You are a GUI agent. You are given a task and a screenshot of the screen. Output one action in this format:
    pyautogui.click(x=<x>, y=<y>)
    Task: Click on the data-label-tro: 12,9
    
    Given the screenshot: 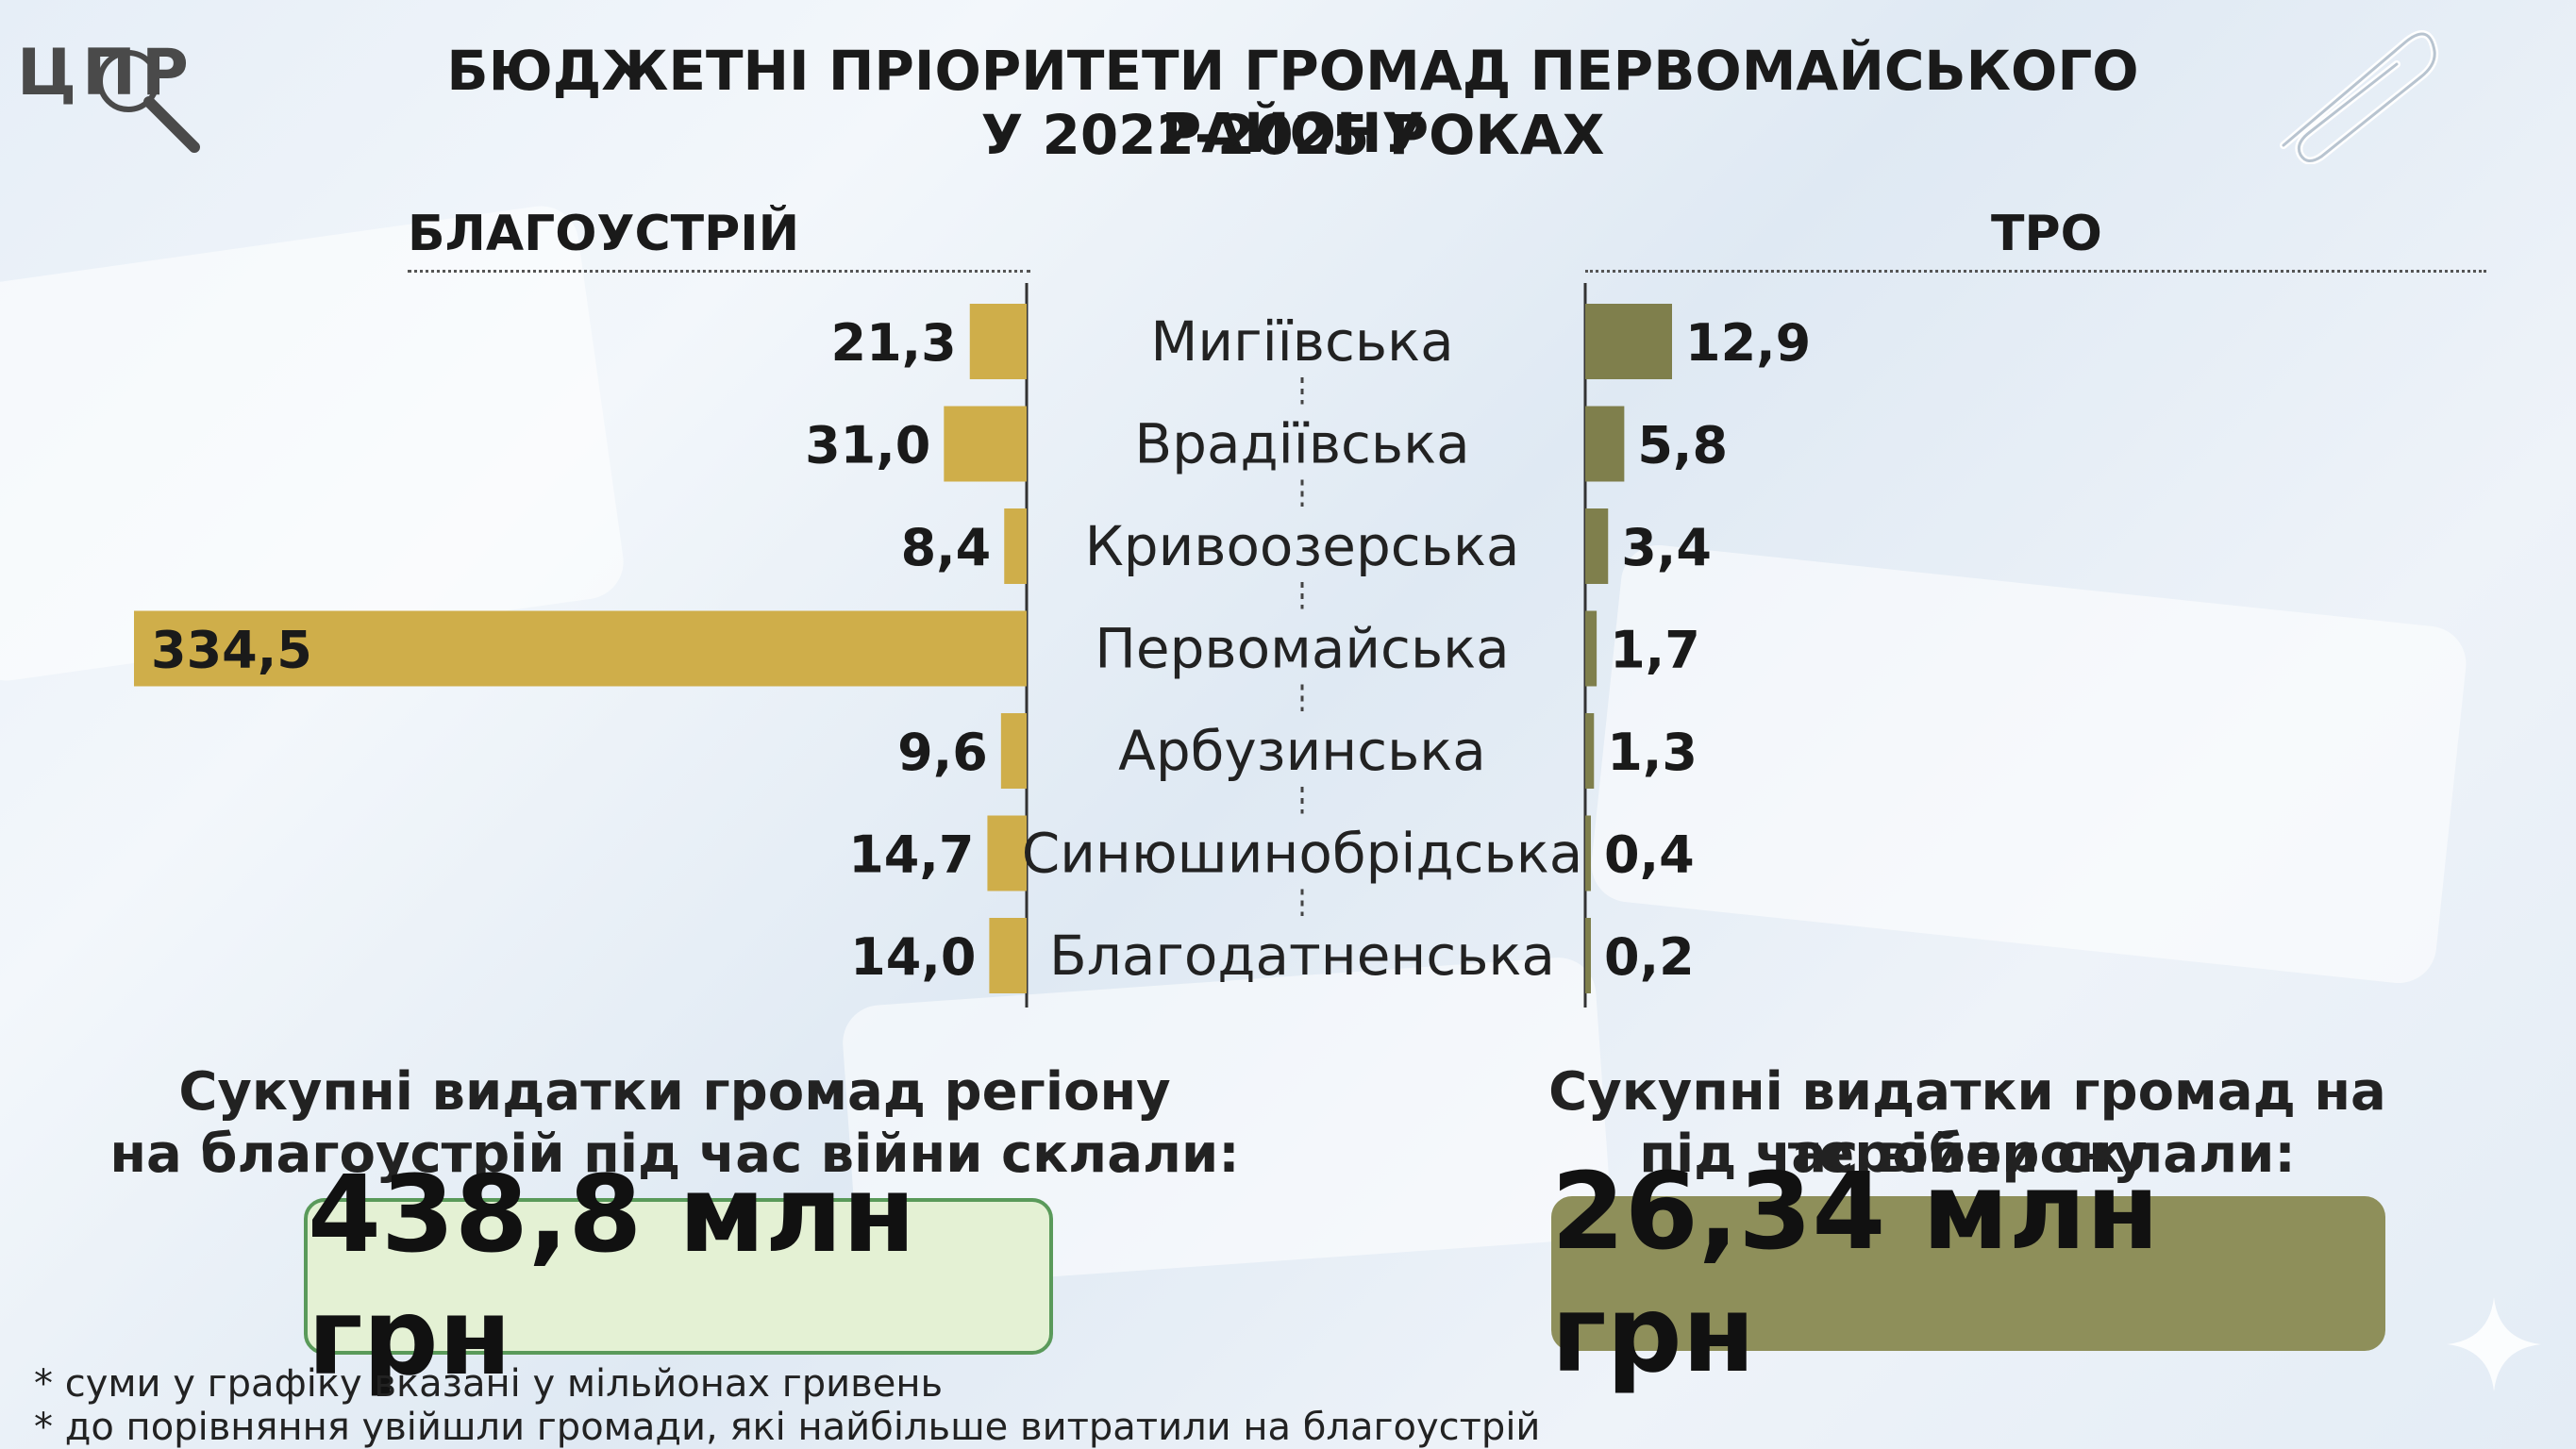 What is the action you would take?
    pyautogui.click(x=1748, y=343)
    